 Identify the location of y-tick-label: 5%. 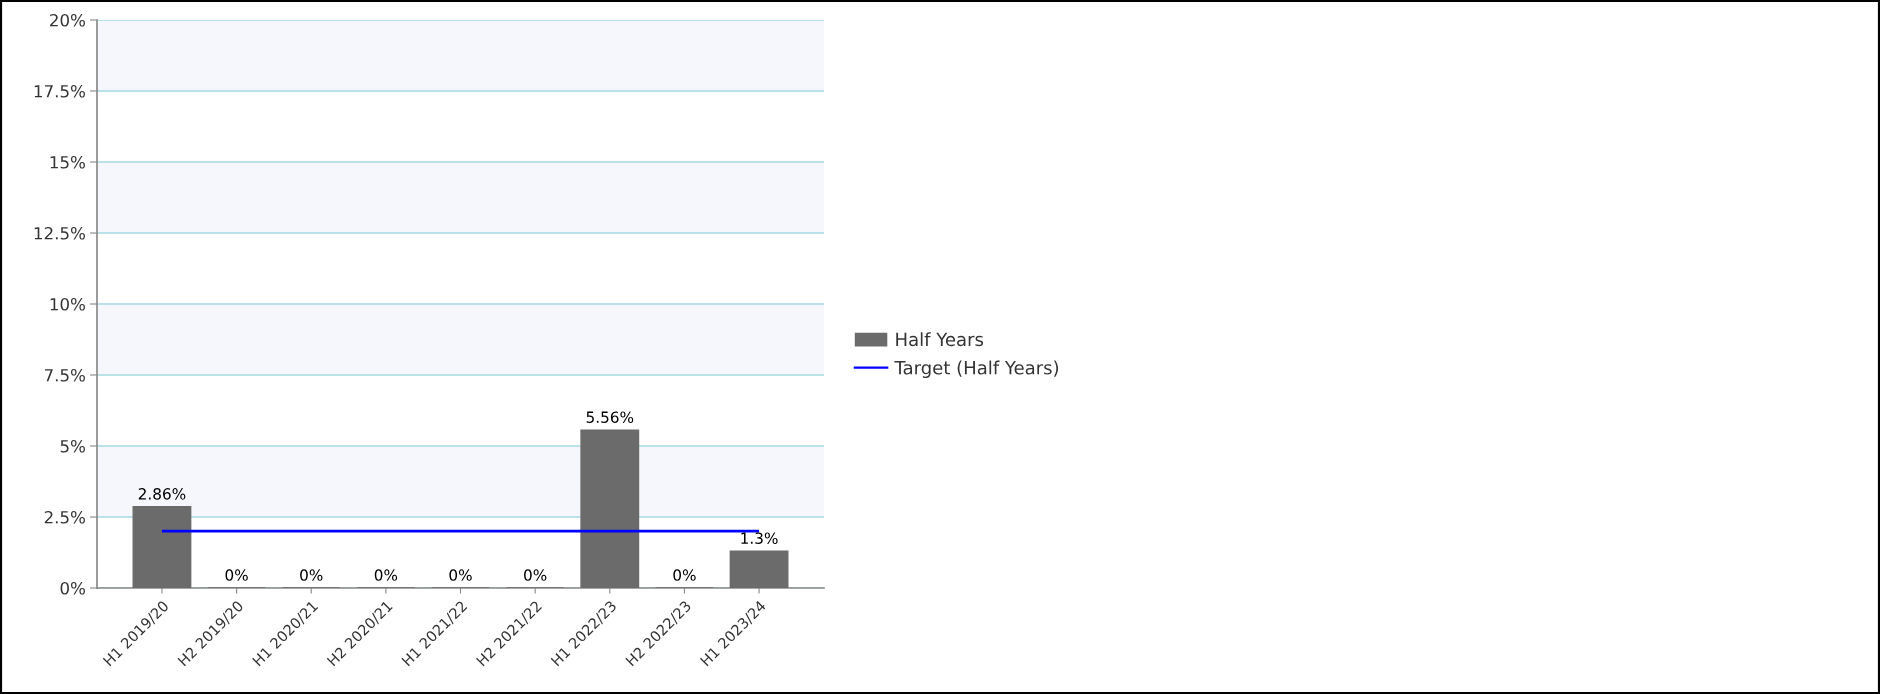
(72, 446).